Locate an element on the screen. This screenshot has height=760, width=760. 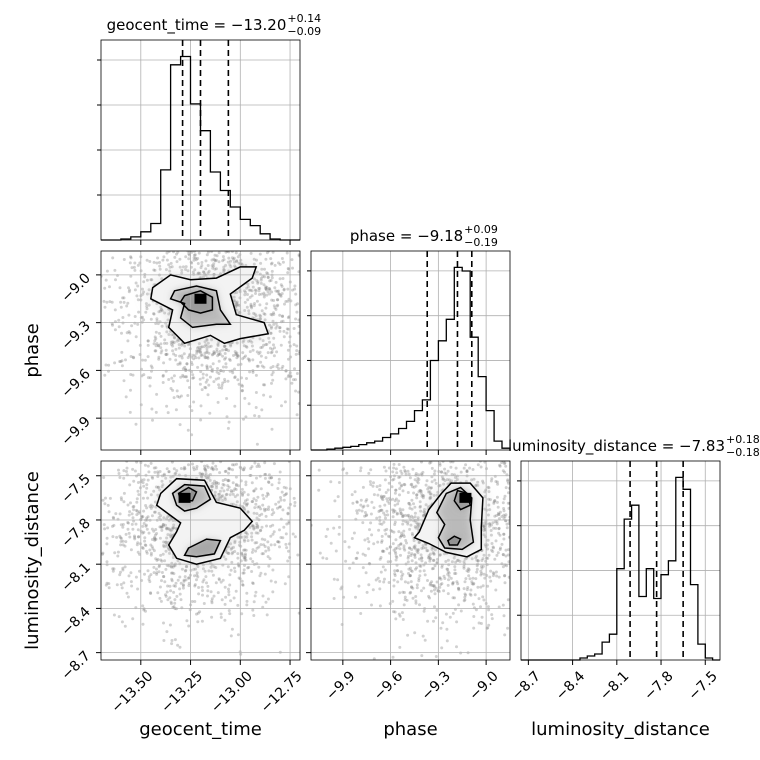
y-axis-label-phase: phase is located at coordinates (32, 350).